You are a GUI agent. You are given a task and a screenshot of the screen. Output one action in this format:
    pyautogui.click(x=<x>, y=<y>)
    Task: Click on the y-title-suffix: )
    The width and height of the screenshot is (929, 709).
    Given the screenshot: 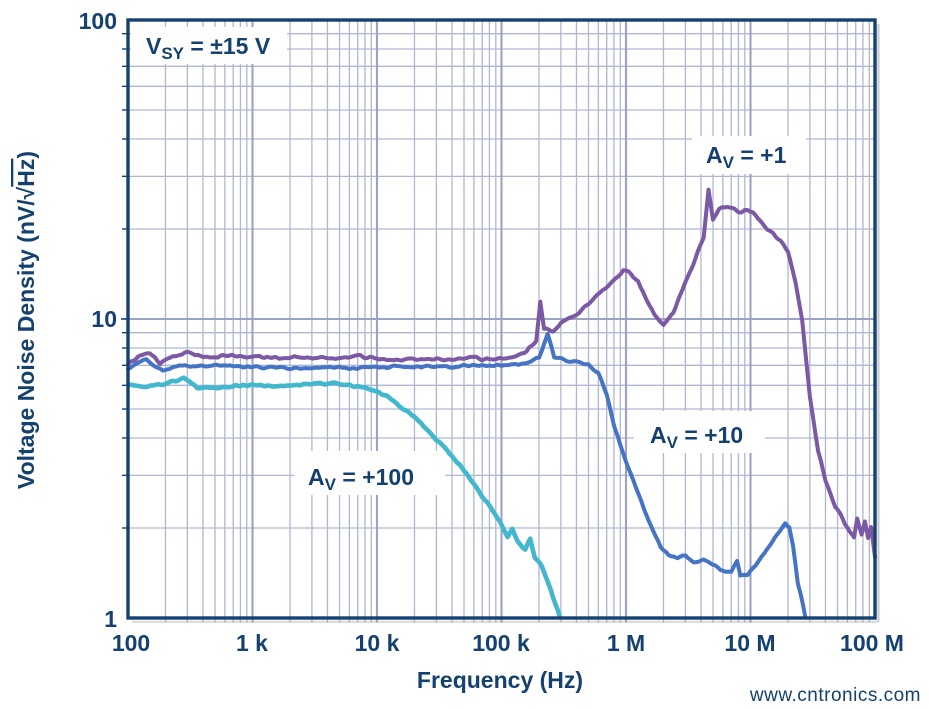 What is the action you would take?
    pyautogui.click(x=26, y=155)
    